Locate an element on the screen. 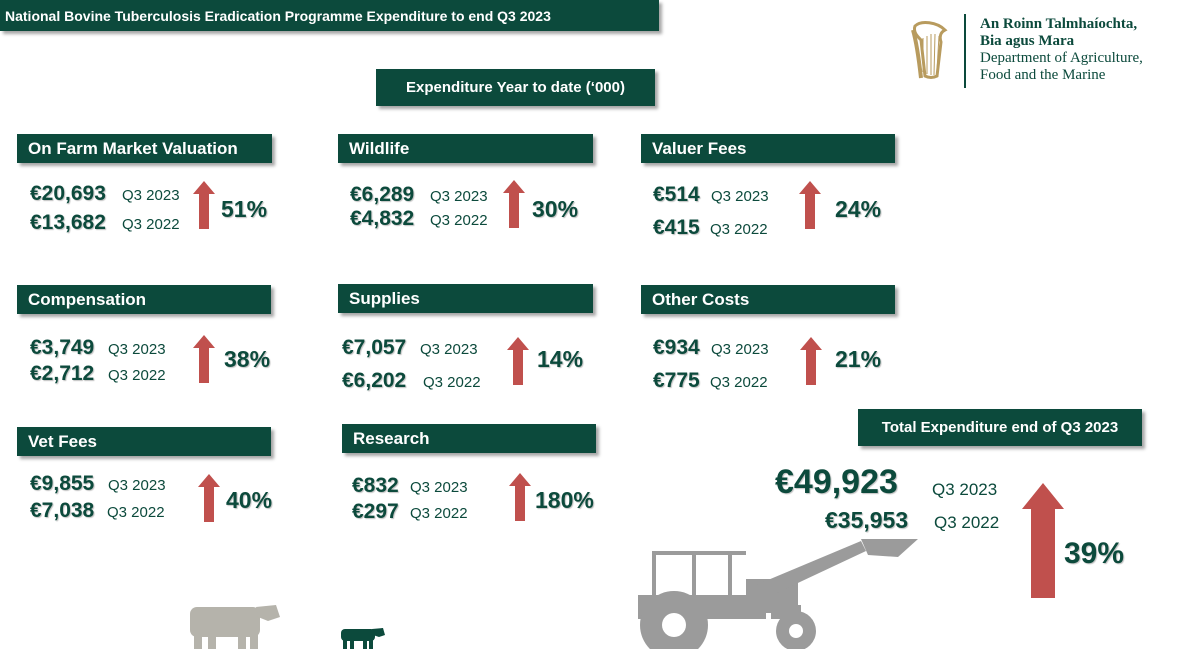 This screenshot has width=1180, height=649. change-percent: 21% is located at coordinates (858, 359).